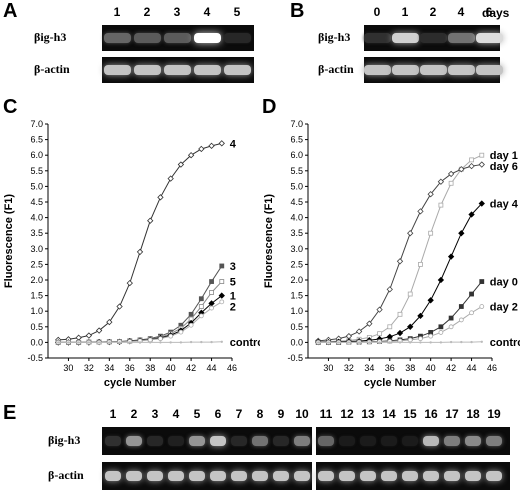 The height and width of the screenshot is (497, 520). Describe the element at coordinates (296, 186) in the screenshot. I see `y-tick-label: 5.0` at that location.